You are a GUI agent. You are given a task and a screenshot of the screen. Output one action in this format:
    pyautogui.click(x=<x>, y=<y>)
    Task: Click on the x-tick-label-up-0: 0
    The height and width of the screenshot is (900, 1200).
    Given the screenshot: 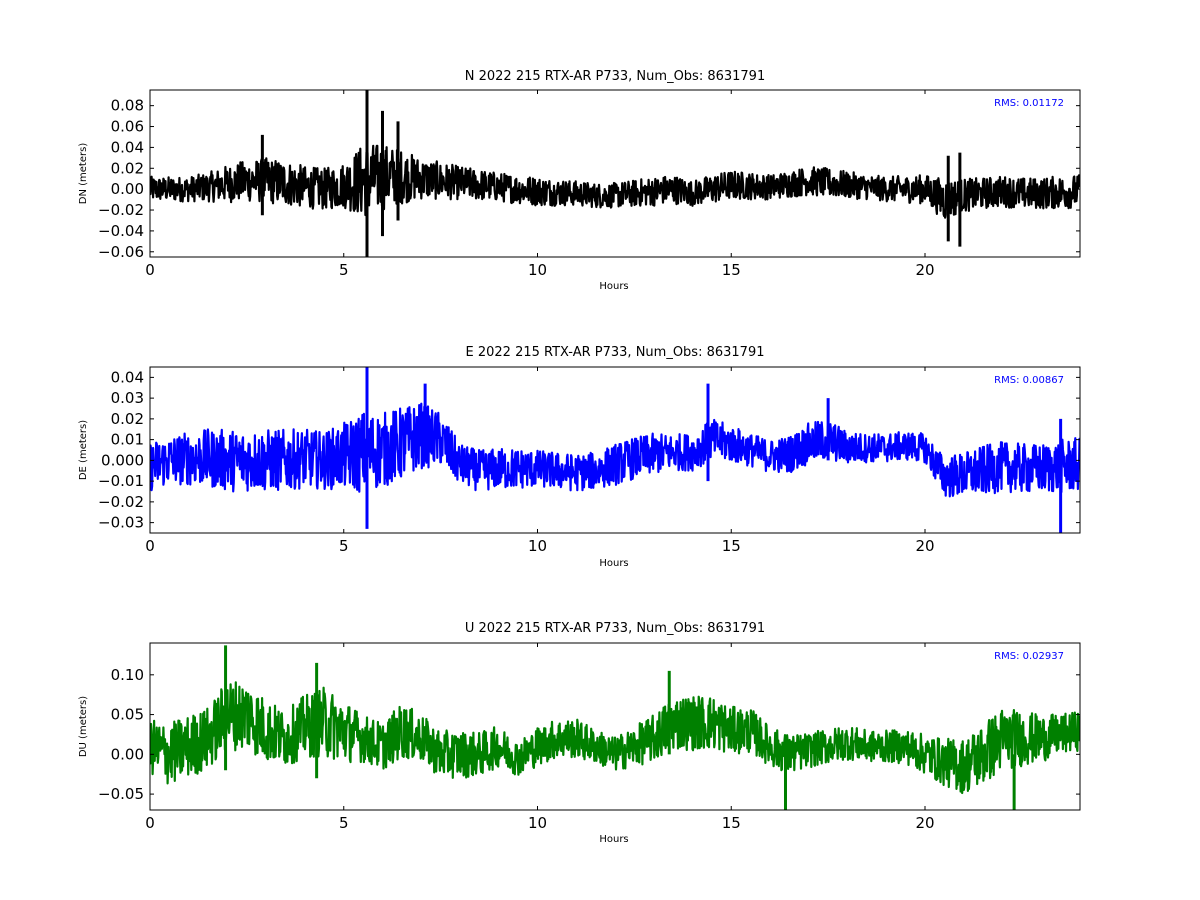 What is the action you would take?
    pyautogui.click(x=150, y=823)
    